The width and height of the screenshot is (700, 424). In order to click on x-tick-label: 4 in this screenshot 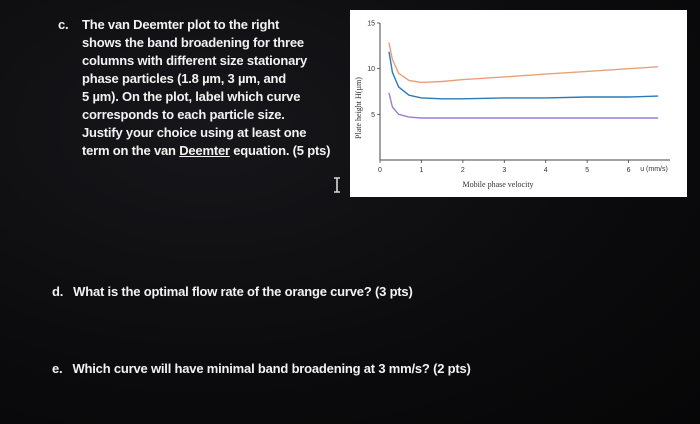, I will do `click(546, 170)`.